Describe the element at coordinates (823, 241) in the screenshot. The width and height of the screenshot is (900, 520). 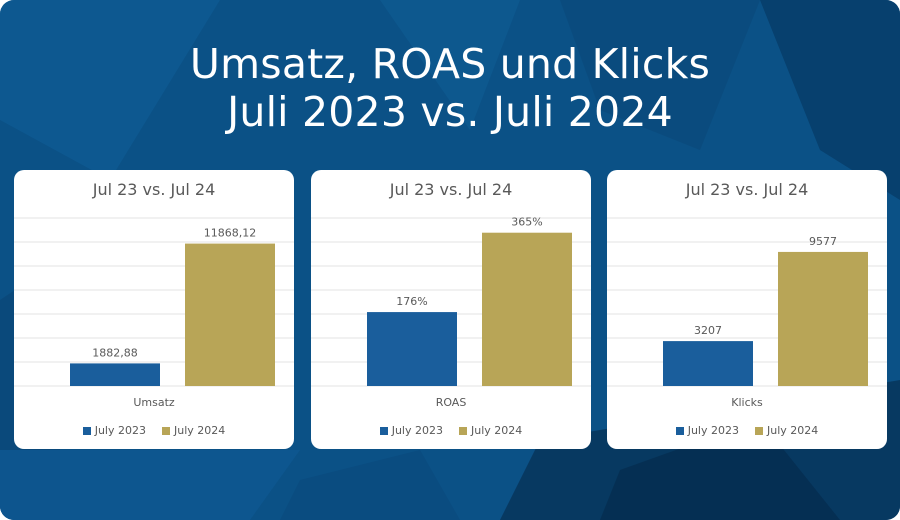
I see `data-label: 9577` at that location.